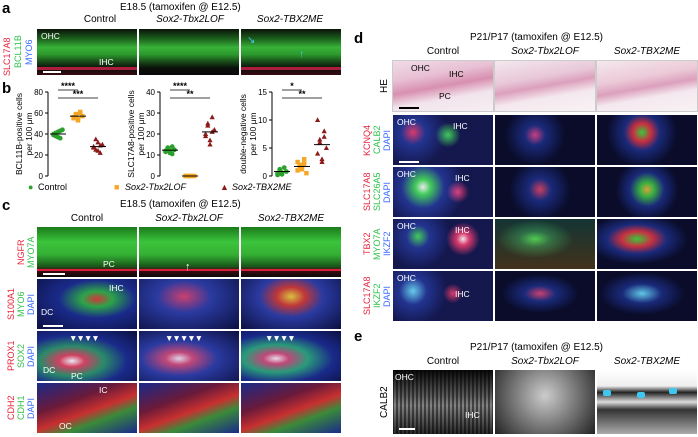 Image resolution: width=698 pixels, height=437 pixels. I want to click on arrow-icon: ↘, so click(251, 40).